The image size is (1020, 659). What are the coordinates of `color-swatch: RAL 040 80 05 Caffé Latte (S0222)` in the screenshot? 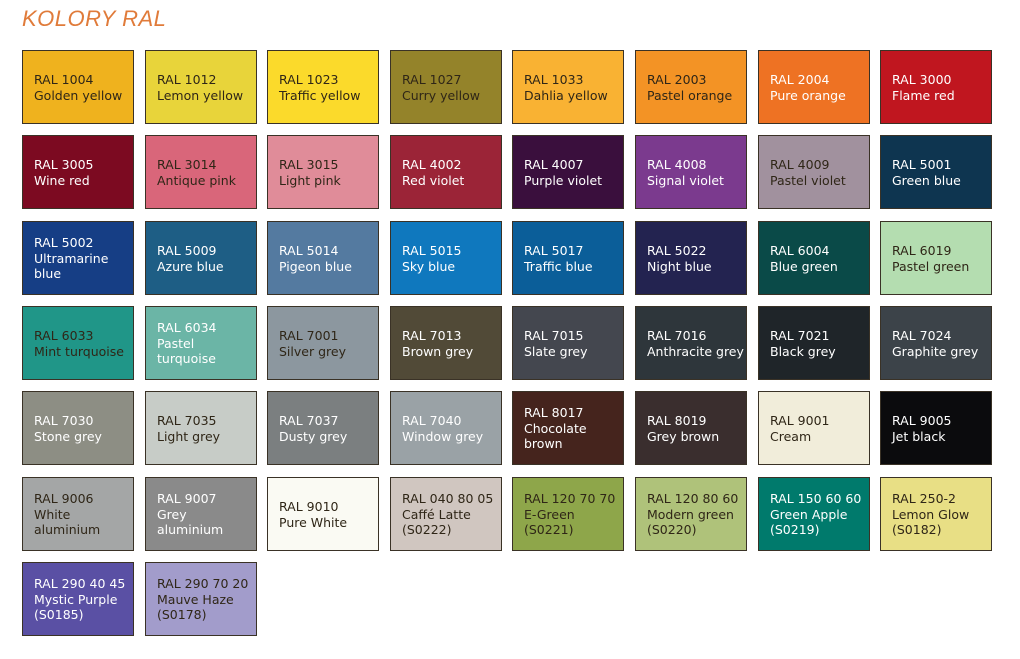 It's located at (446, 514).